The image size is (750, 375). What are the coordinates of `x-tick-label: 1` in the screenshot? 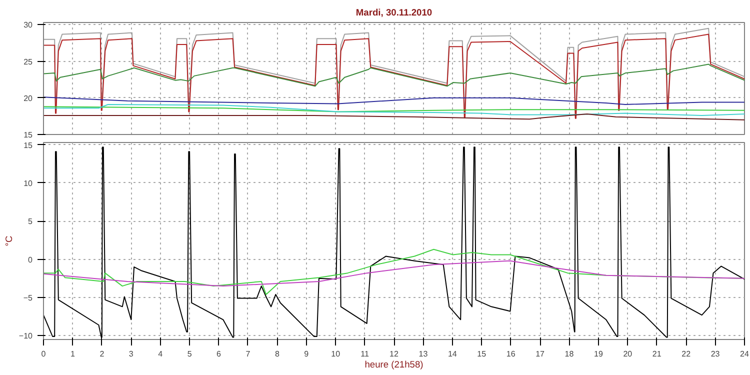 It's located at (73, 354).